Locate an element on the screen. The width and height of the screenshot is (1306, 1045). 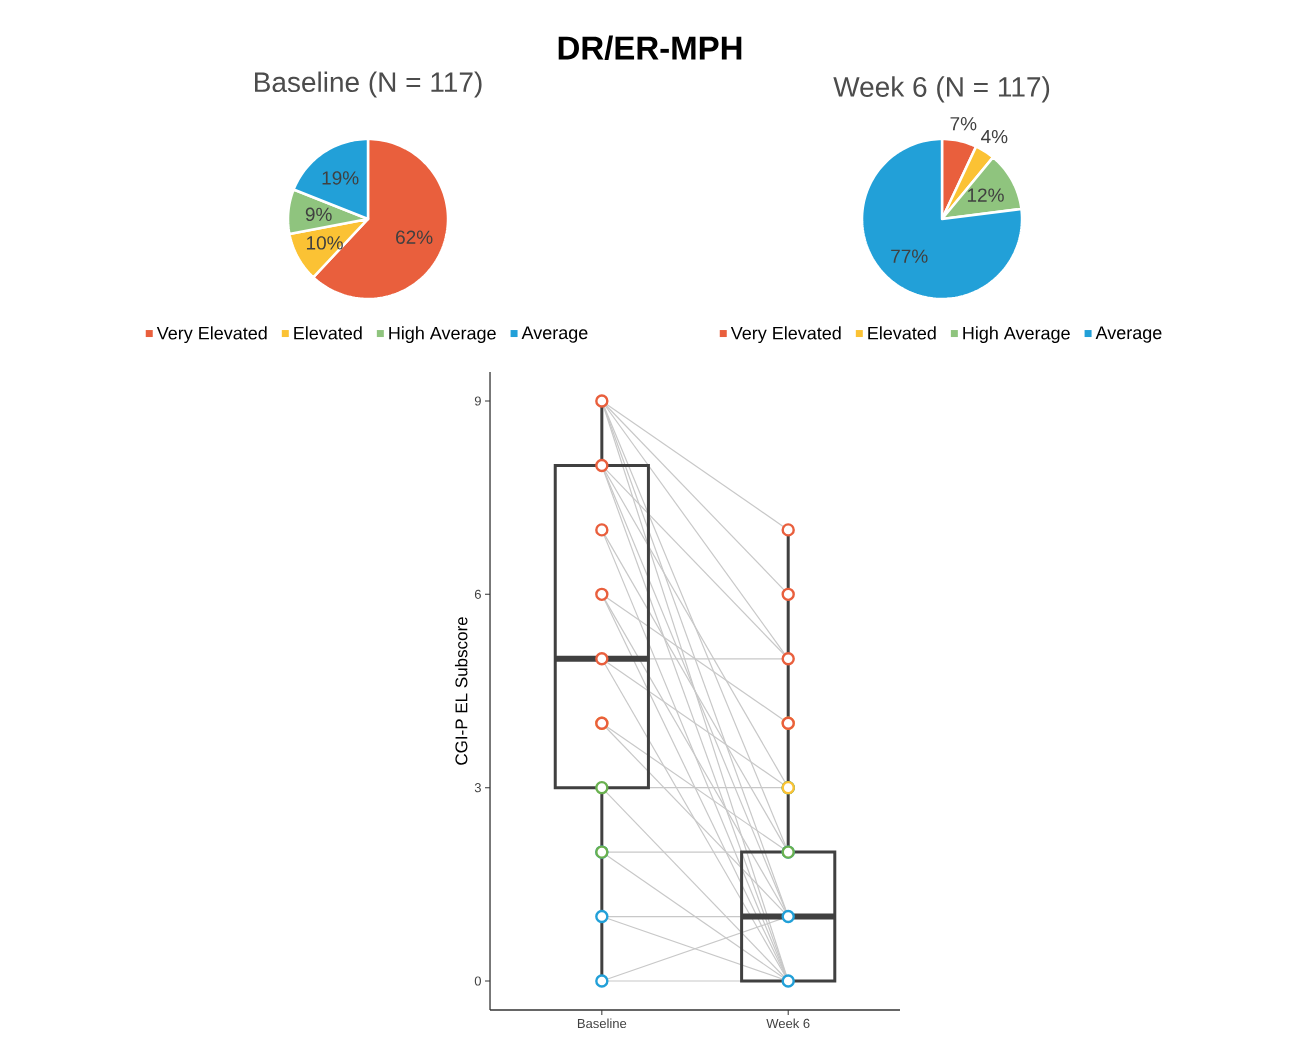
data-label: 10% is located at coordinates (324, 243).